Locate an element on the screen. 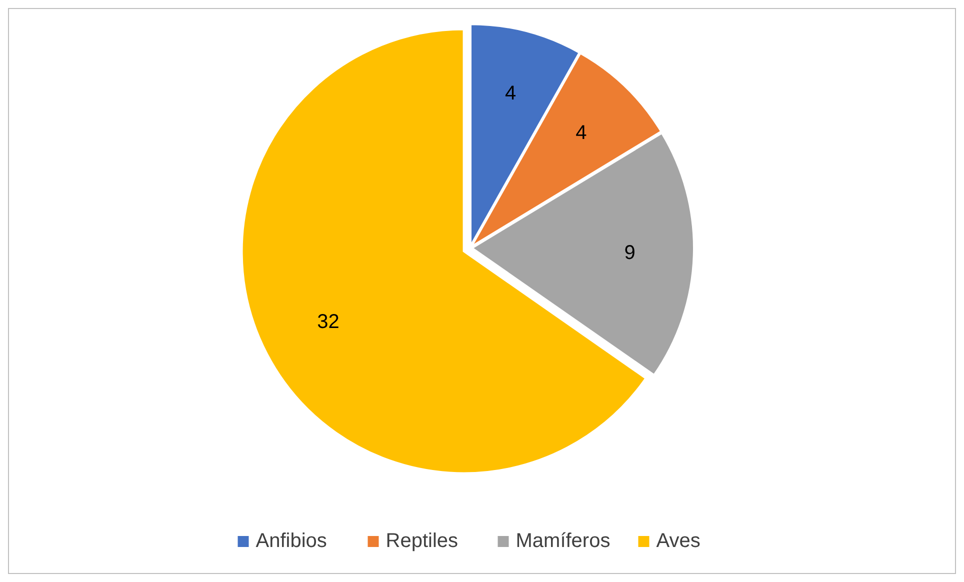  data-label: 9 is located at coordinates (630, 253).